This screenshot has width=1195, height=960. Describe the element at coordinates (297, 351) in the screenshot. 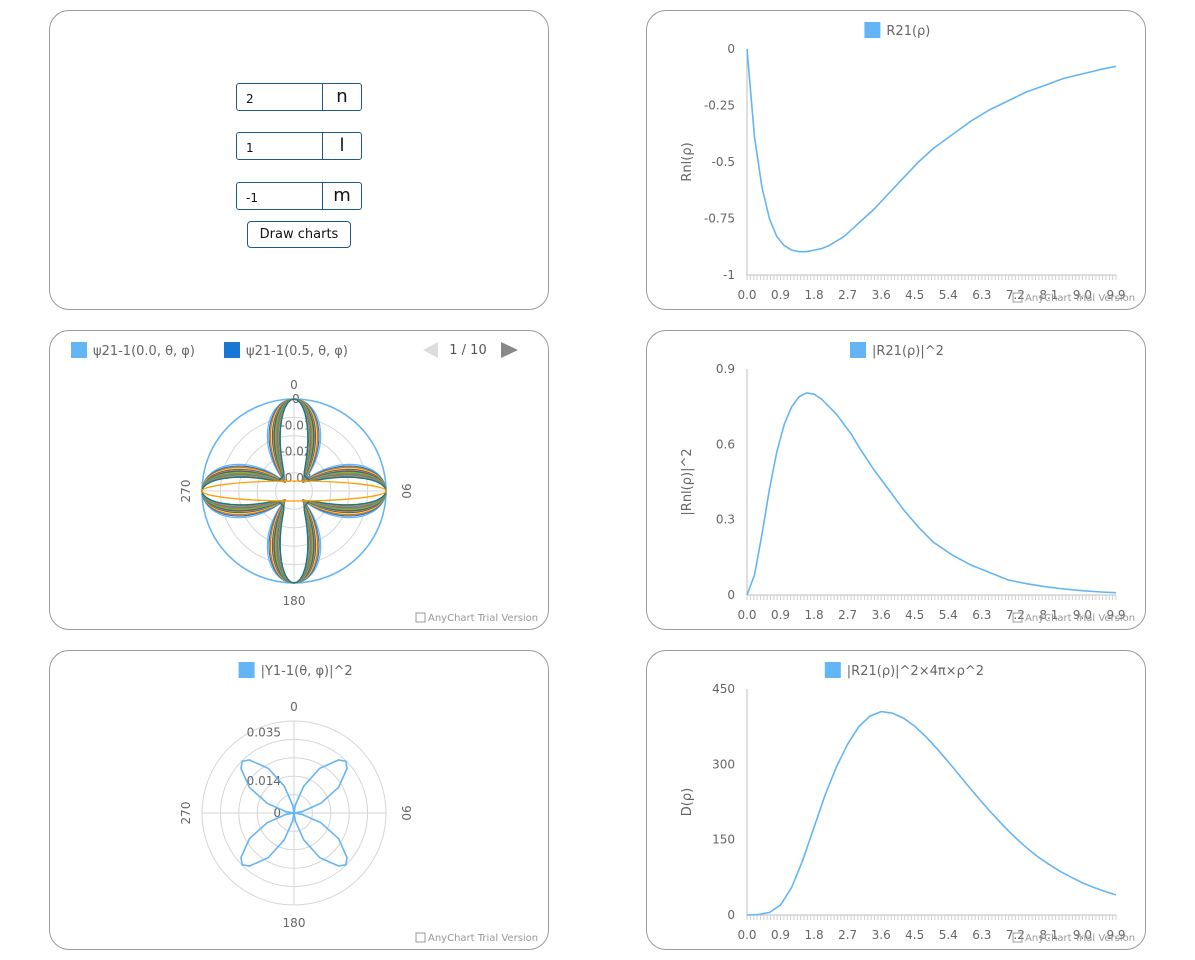

I see `legend-label-1: ψ21-1(0.5, θ, φ)` at that location.